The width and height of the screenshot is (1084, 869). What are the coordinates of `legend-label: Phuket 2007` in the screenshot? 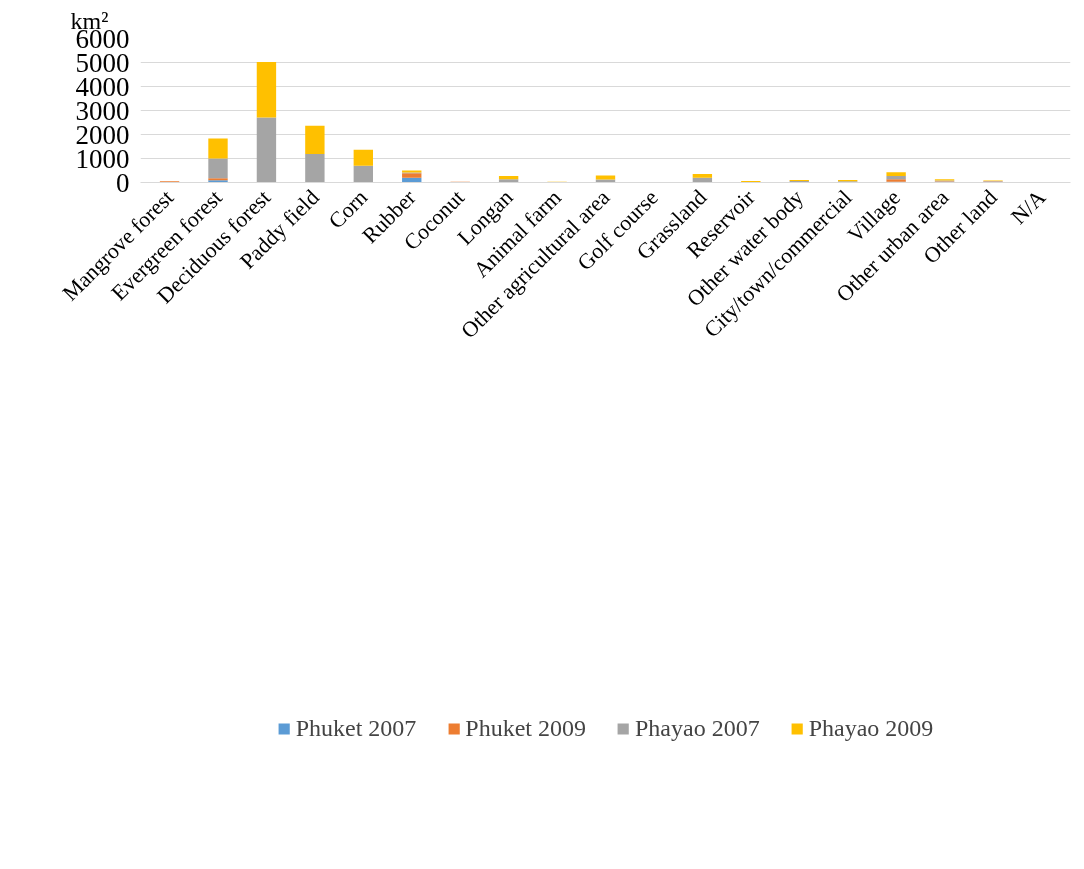 It's located at (356, 728).